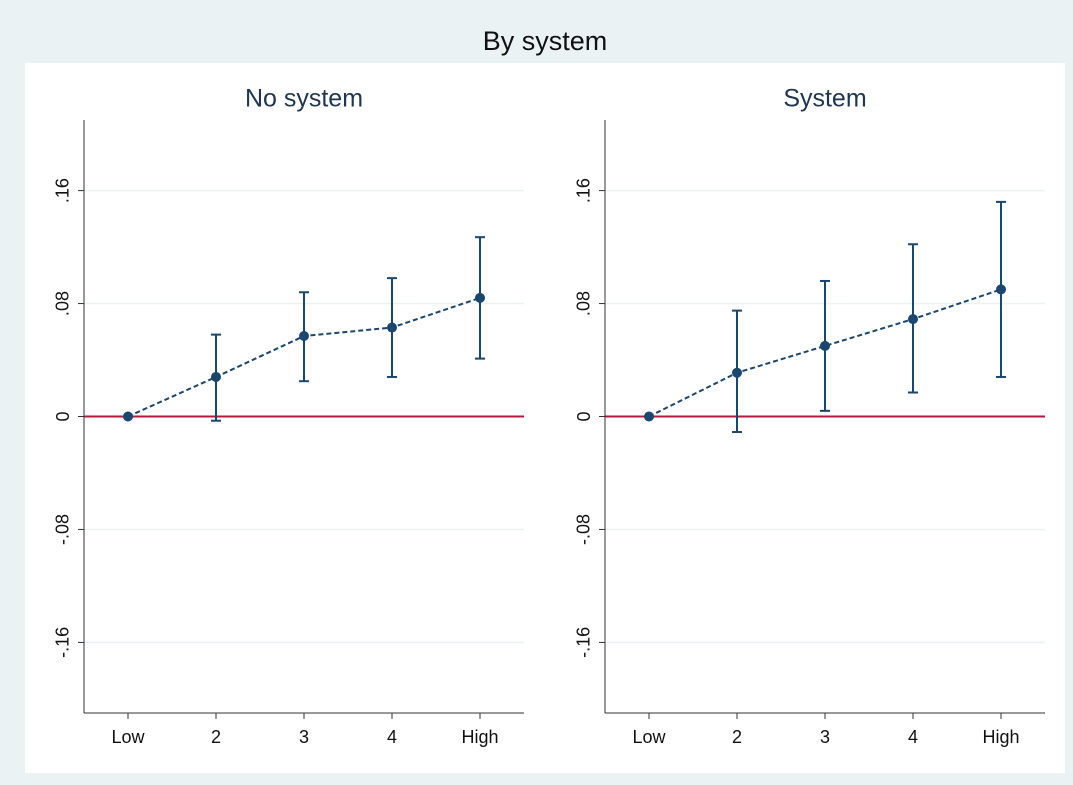 The width and height of the screenshot is (1073, 785). Describe the element at coordinates (825, 353) in the screenshot. I see `series-line` at that location.